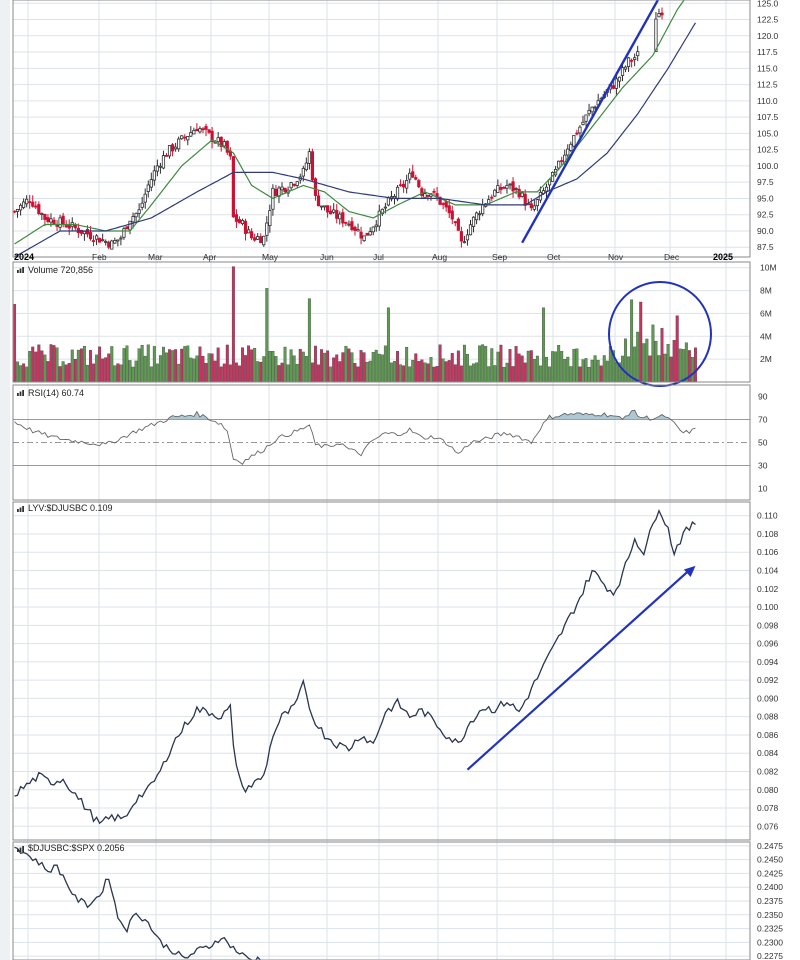 The width and height of the screenshot is (800, 960). I want to click on x-axis-label: Feb, so click(99, 257).